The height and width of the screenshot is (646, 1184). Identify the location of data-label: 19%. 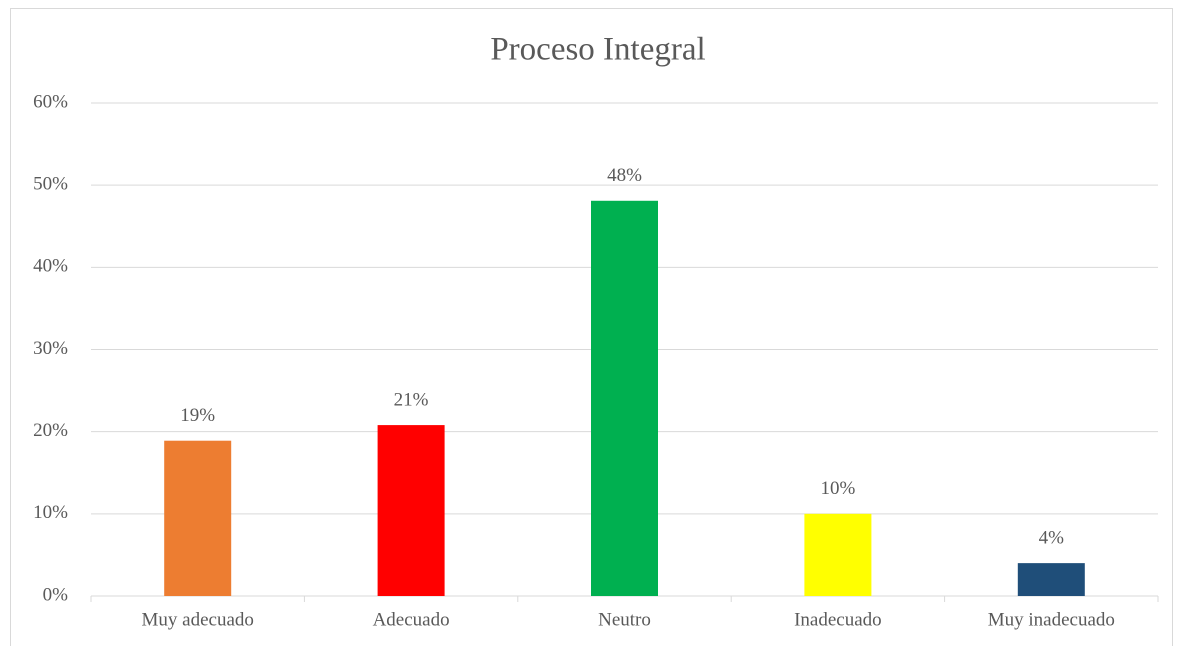
(197, 415).